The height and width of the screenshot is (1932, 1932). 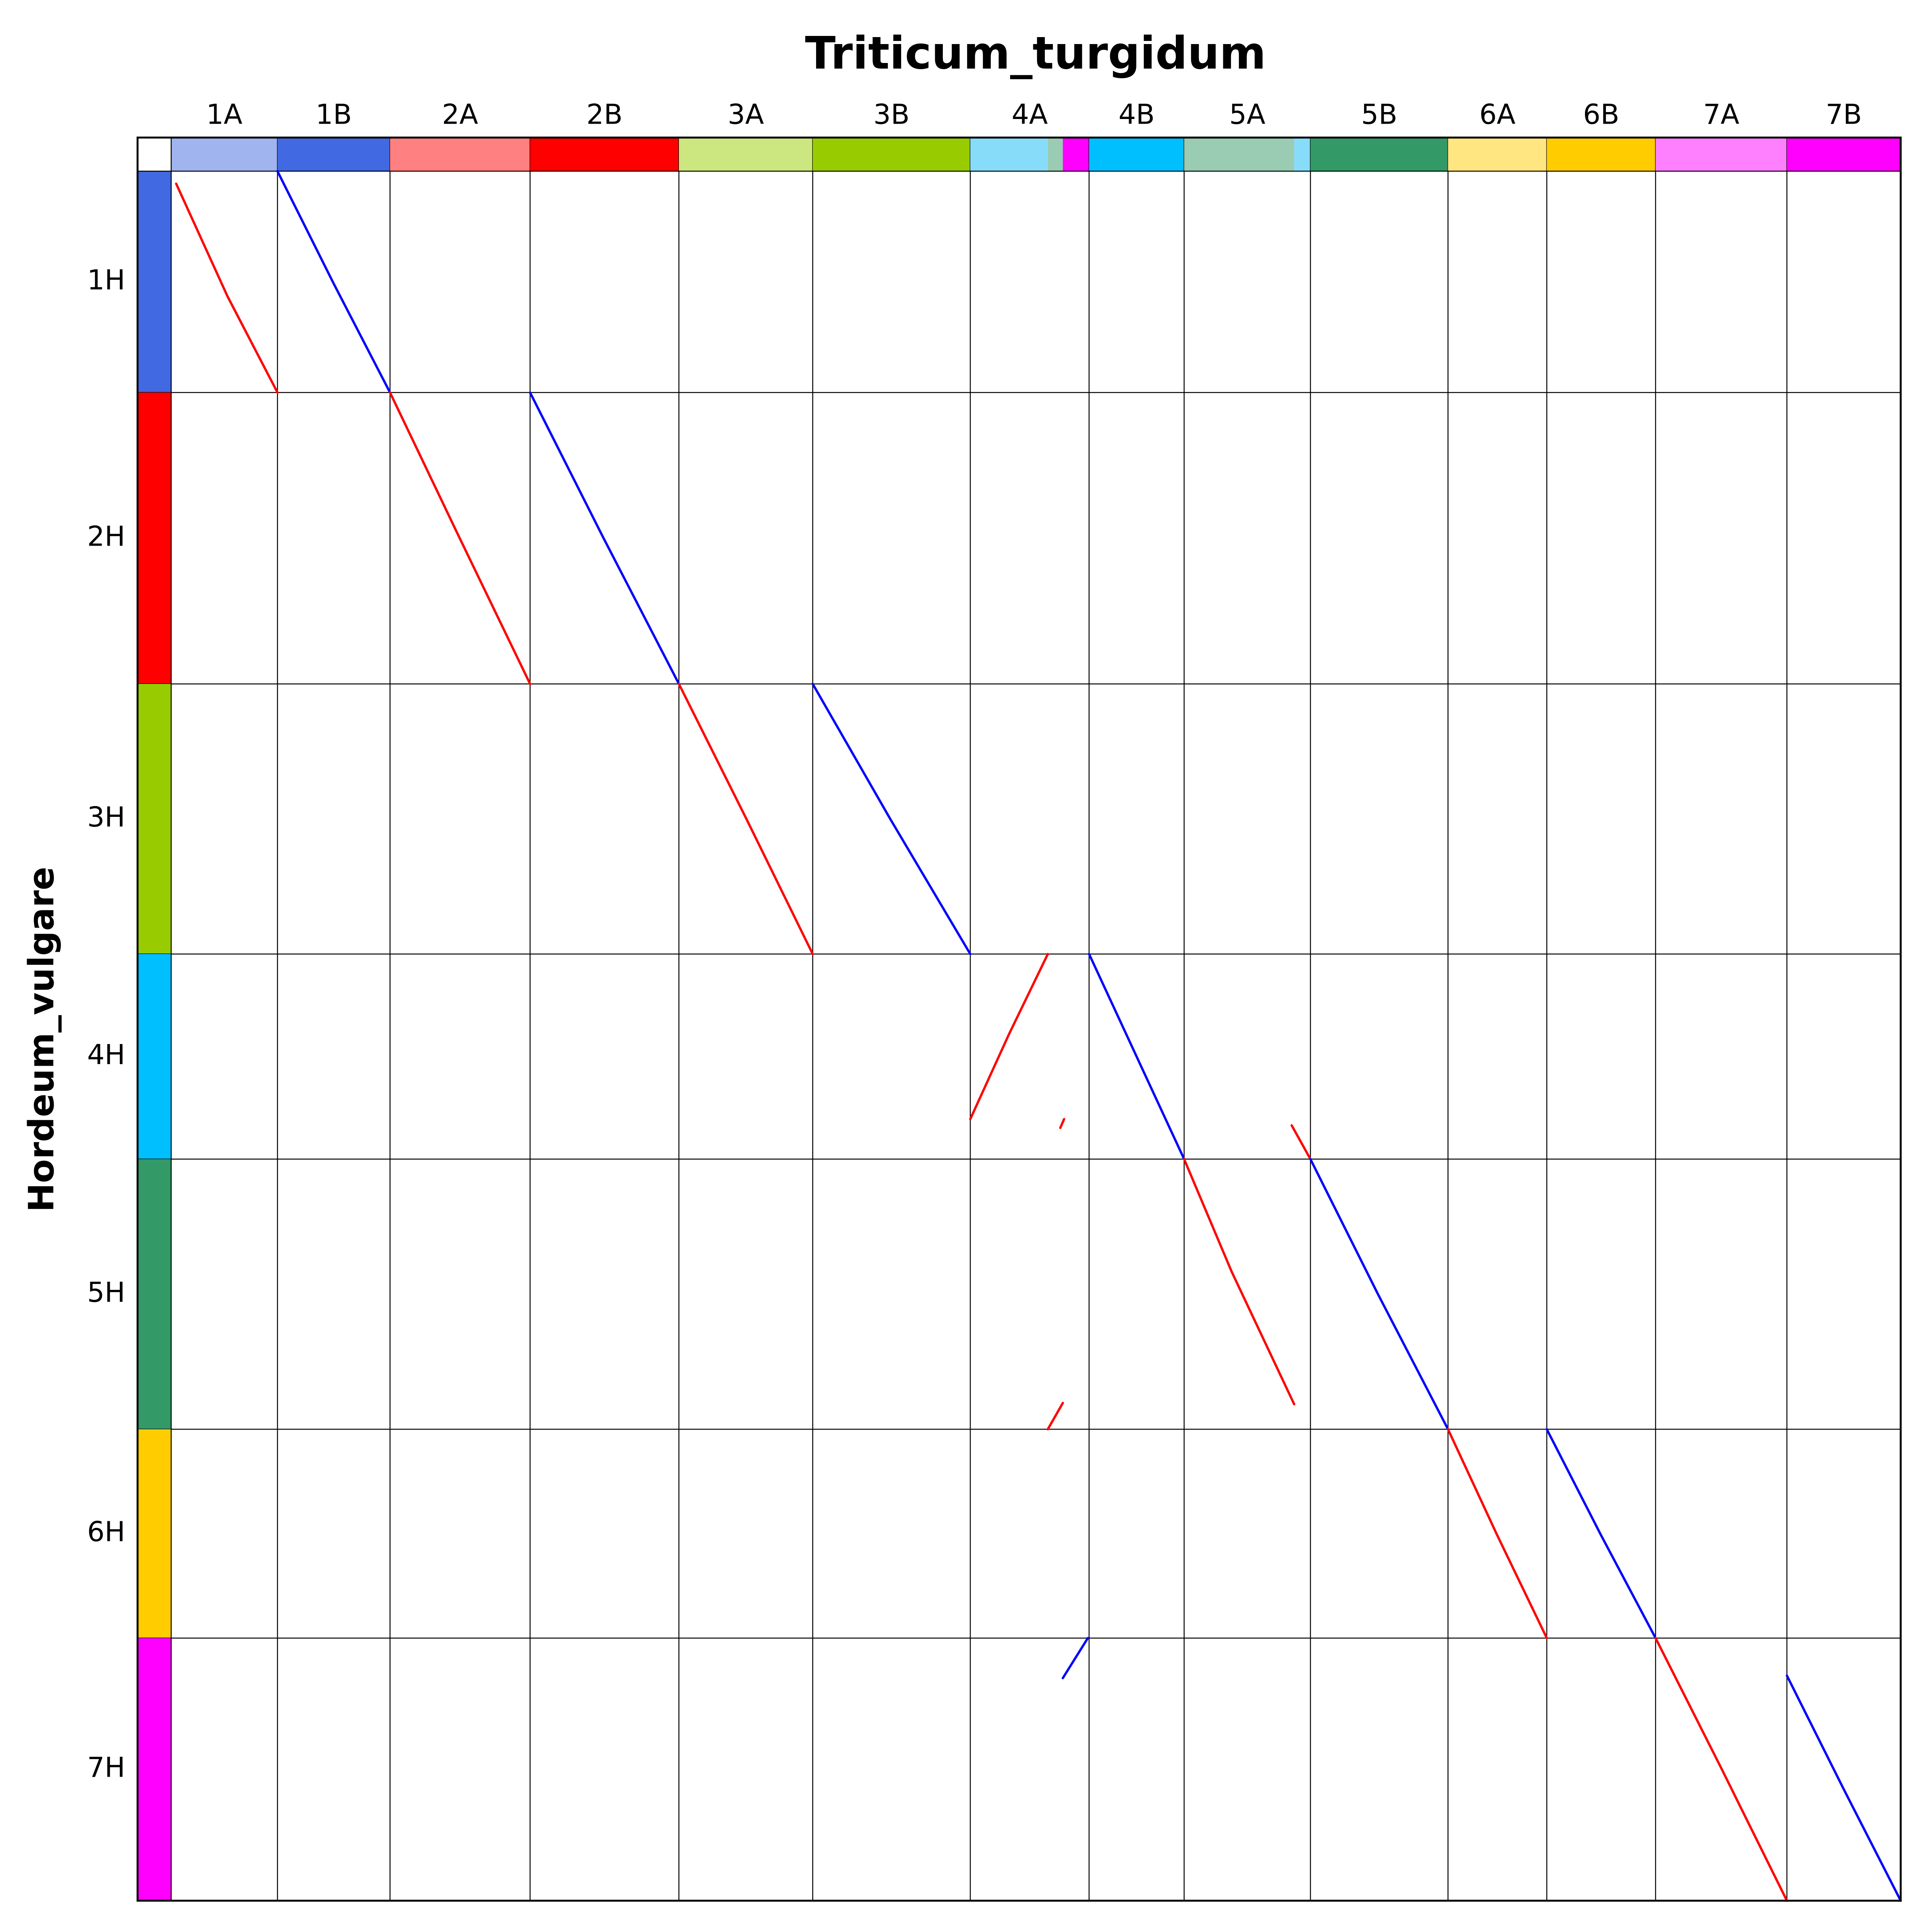 What do you see at coordinates (106, 817) in the screenshot?
I see `y-chromosome-label: 3H` at bounding box center [106, 817].